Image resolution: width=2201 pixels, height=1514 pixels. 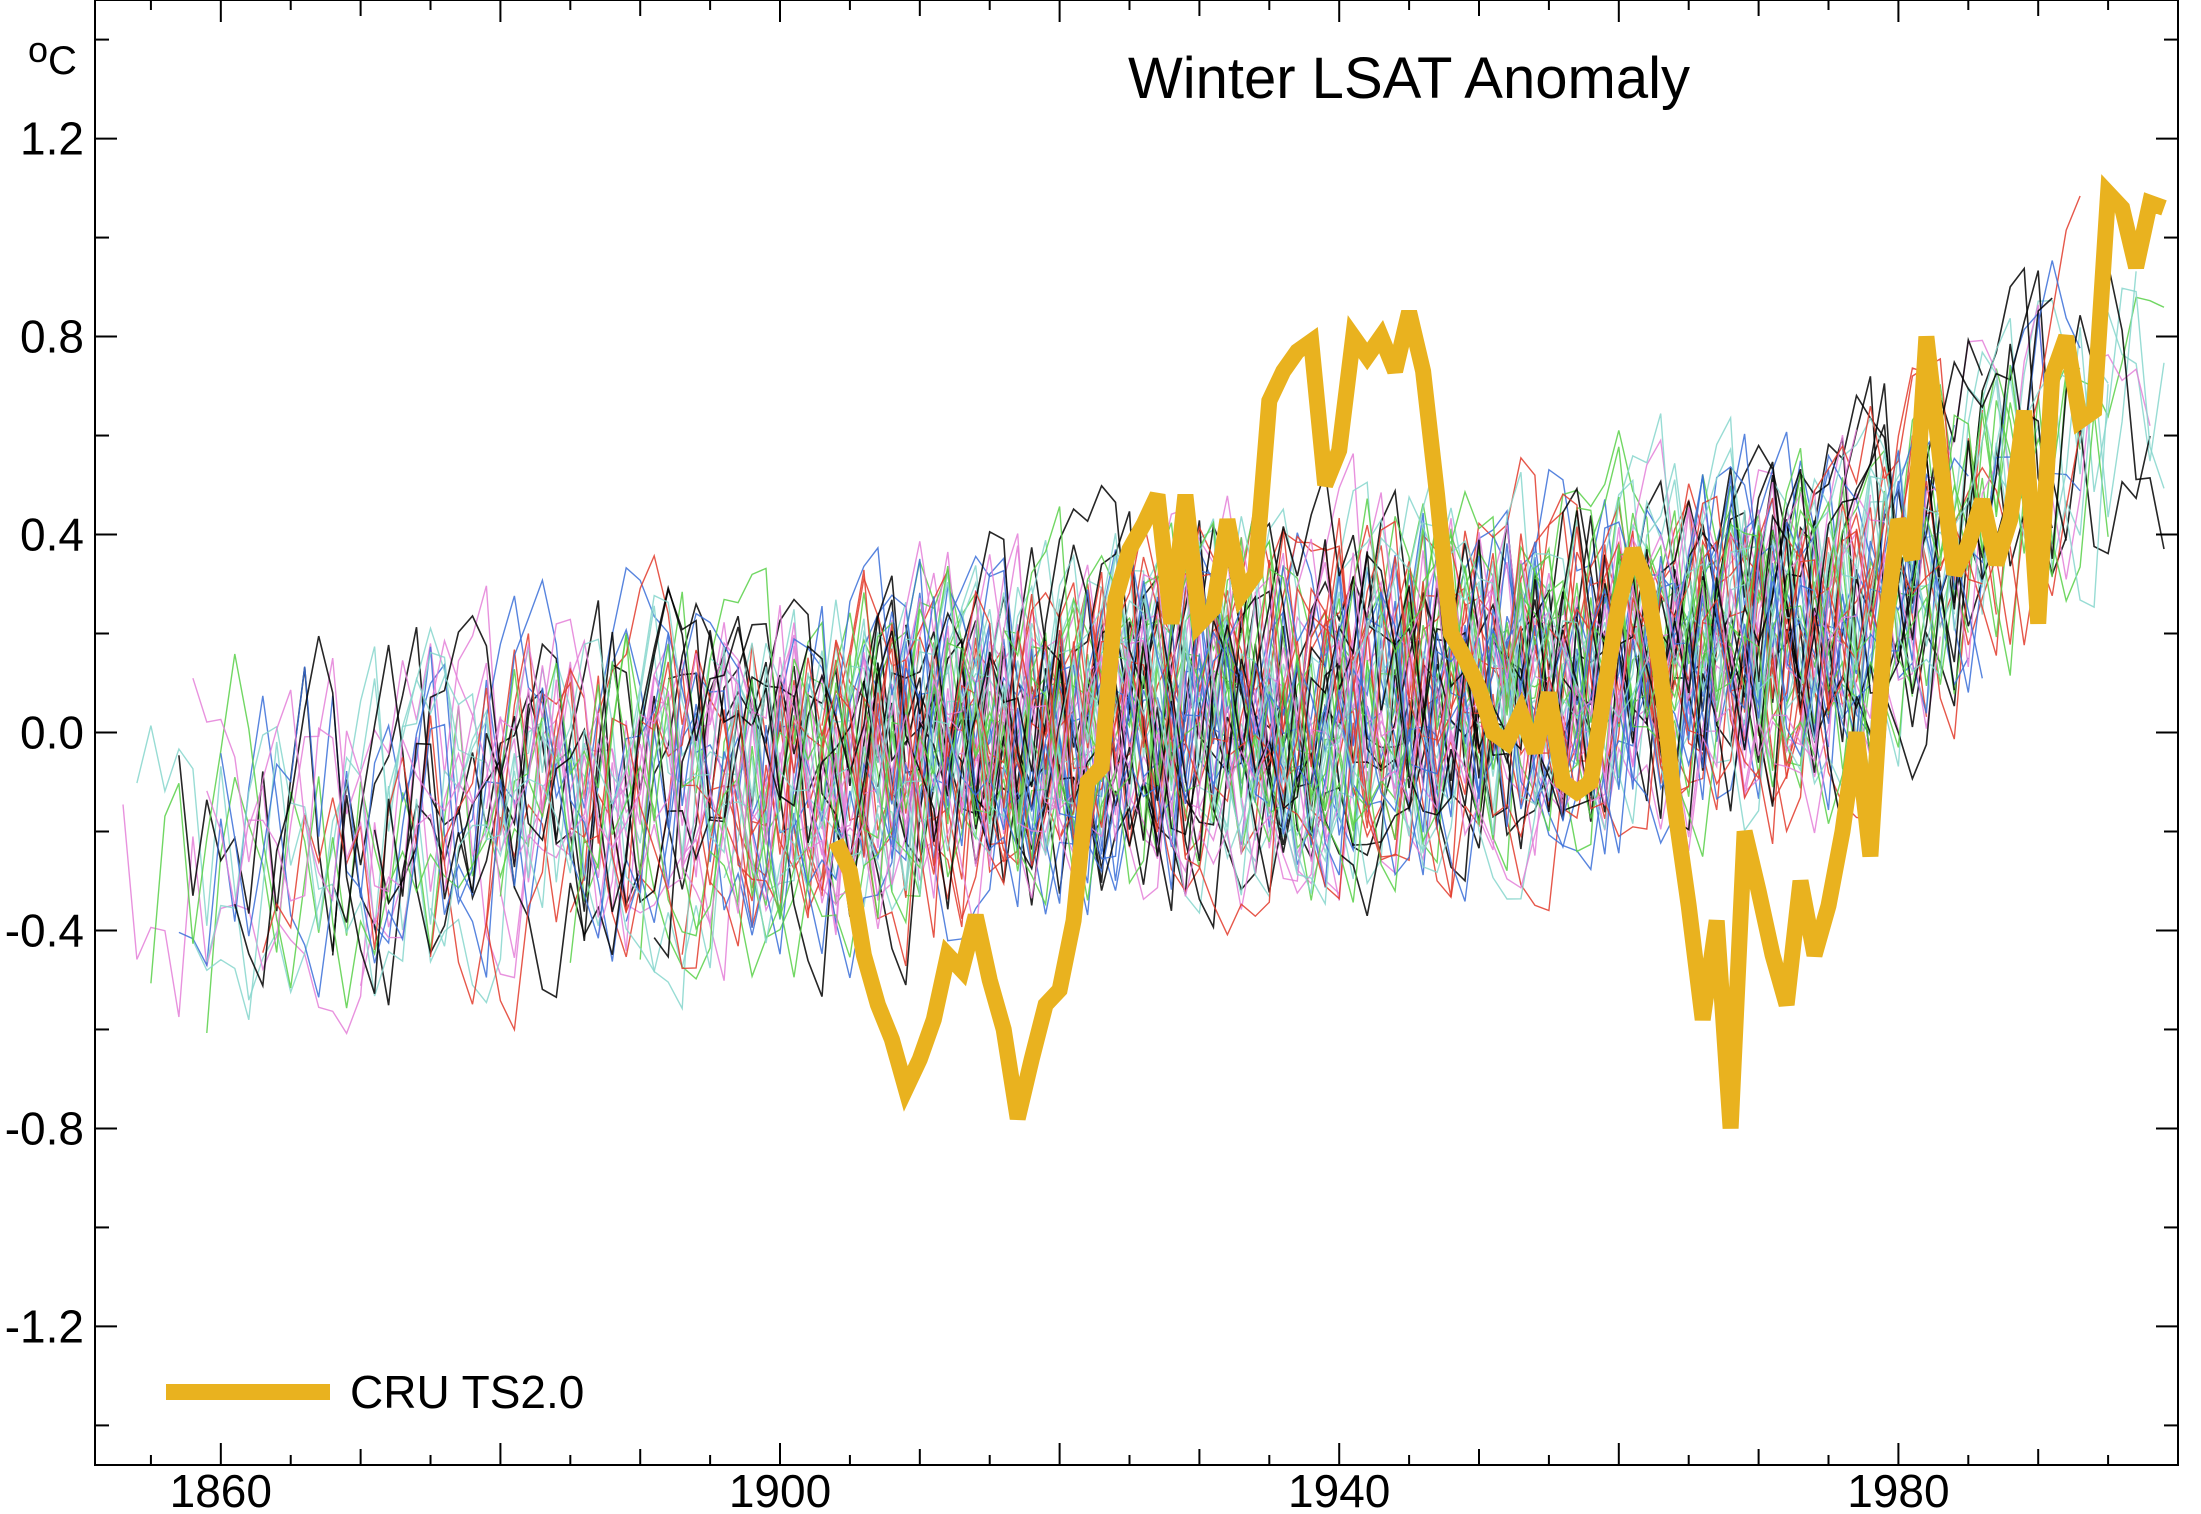 What do you see at coordinates (44, 1326) in the screenshot?
I see `y-tick-label: -1.2` at bounding box center [44, 1326].